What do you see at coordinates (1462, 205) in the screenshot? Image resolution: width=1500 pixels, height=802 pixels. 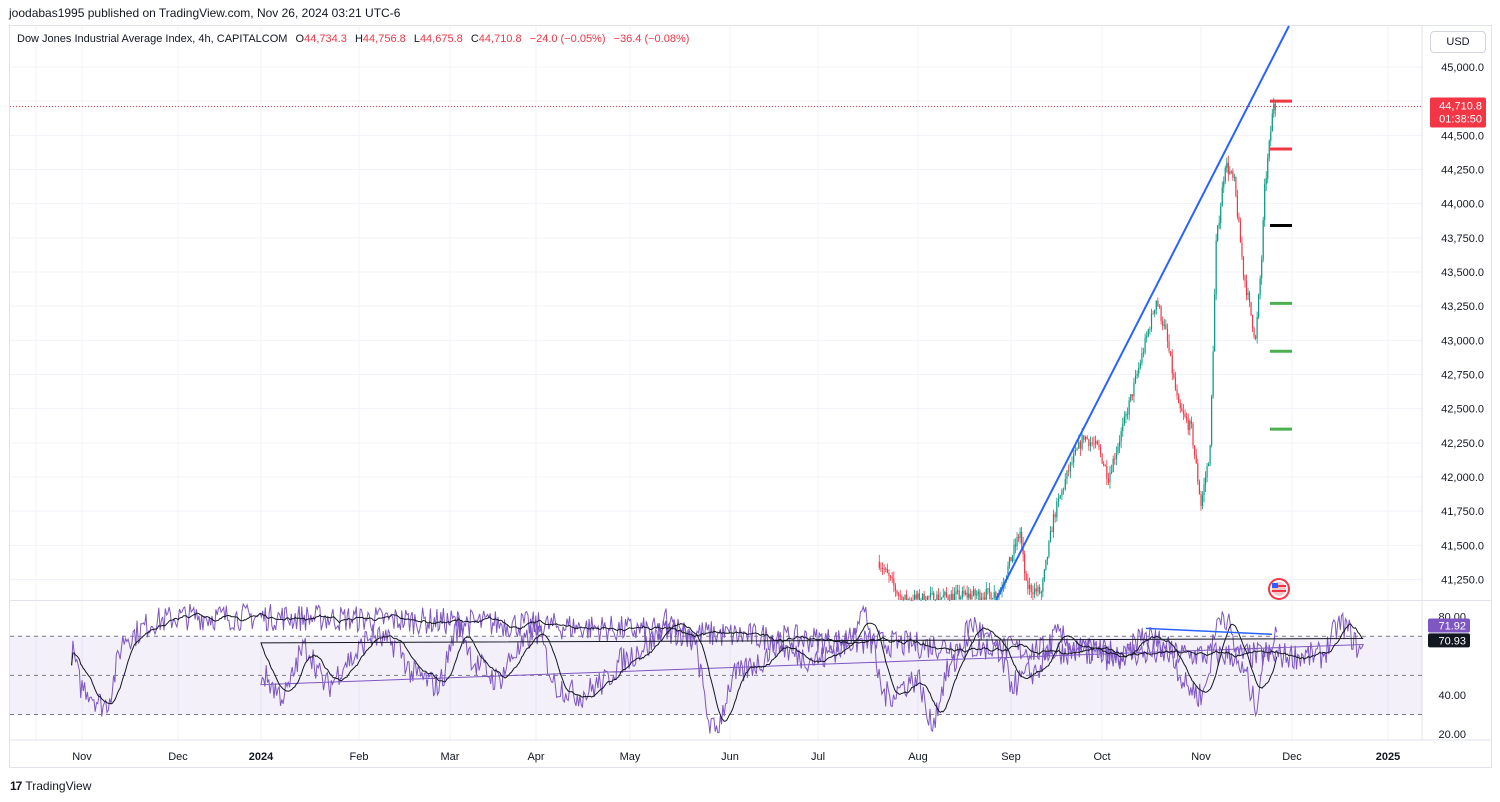 I see `price-tick-label: 44,000.0` at bounding box center [1462, 205].